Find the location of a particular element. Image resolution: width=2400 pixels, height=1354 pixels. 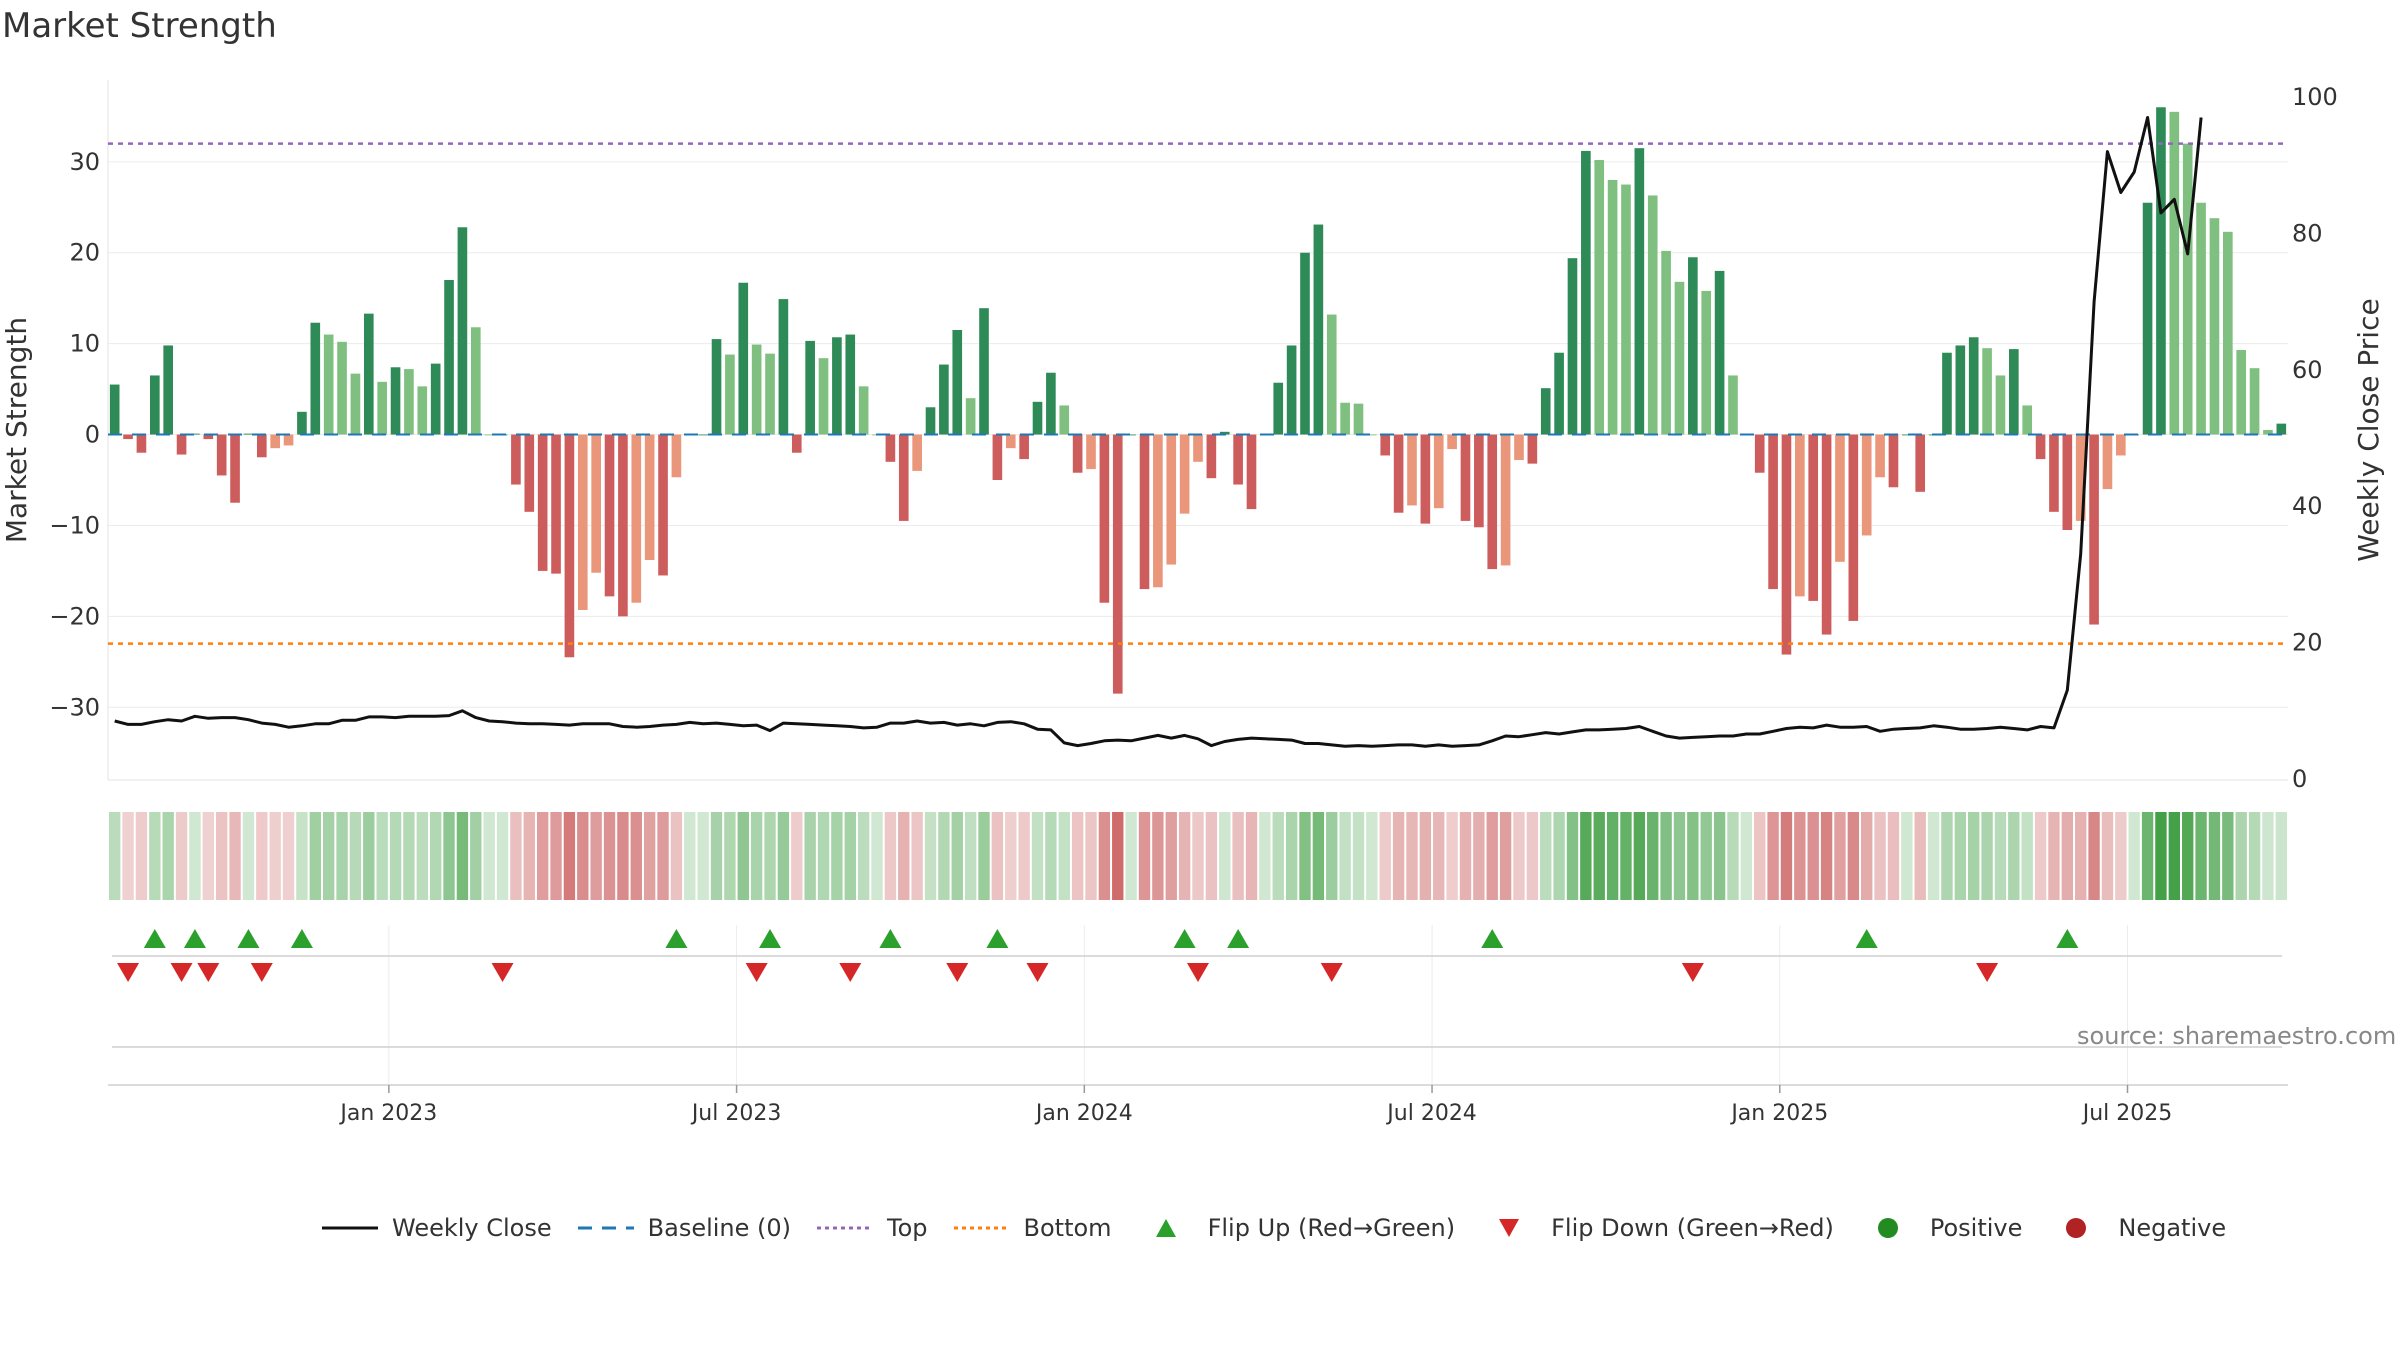

legend-item: Bottom is located at coordinates (1032, 1228).